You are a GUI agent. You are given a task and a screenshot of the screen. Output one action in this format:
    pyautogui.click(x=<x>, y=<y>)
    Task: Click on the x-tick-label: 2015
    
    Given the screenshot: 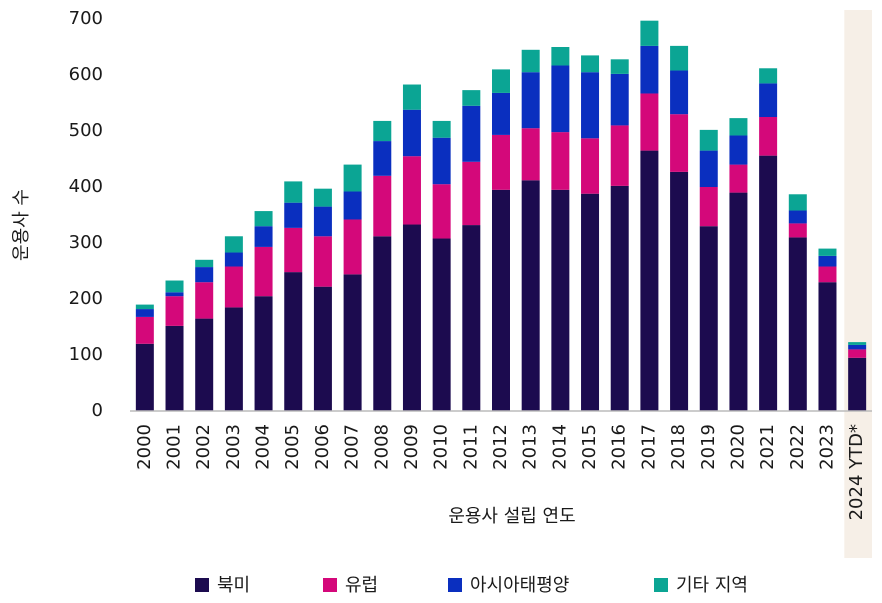 What is the action you would take?
    pyautogui.click(x=589, y=447)
    